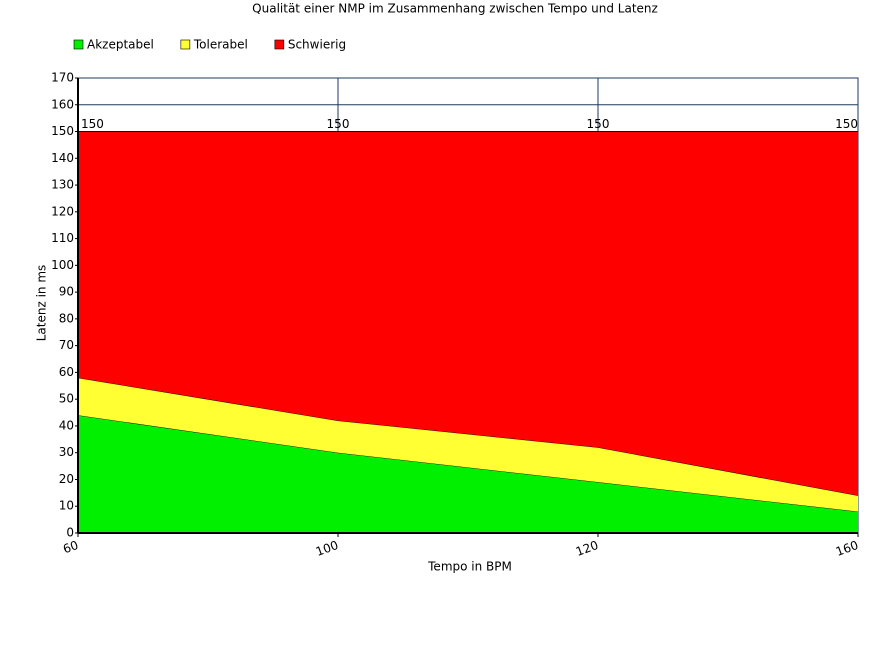  Describe the element at coordinates (62, 238) in the screenshot. I see `y-tick-label: 110` at that location.